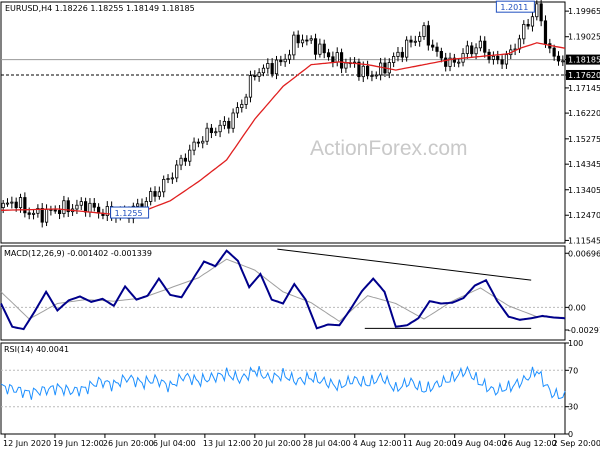 The image size is (600, 450). I want to click on annotation-box, so click(130, 212).